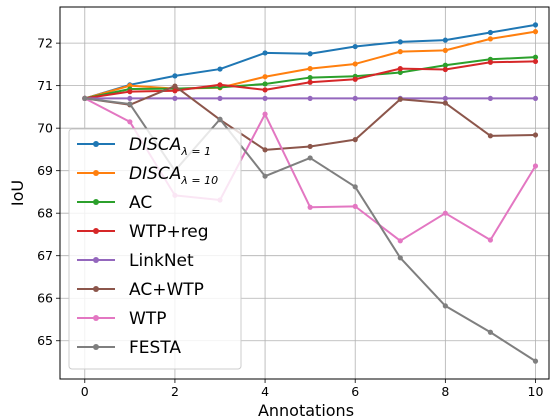  I want to click on y-tick-label: 66, so click(45, 298).